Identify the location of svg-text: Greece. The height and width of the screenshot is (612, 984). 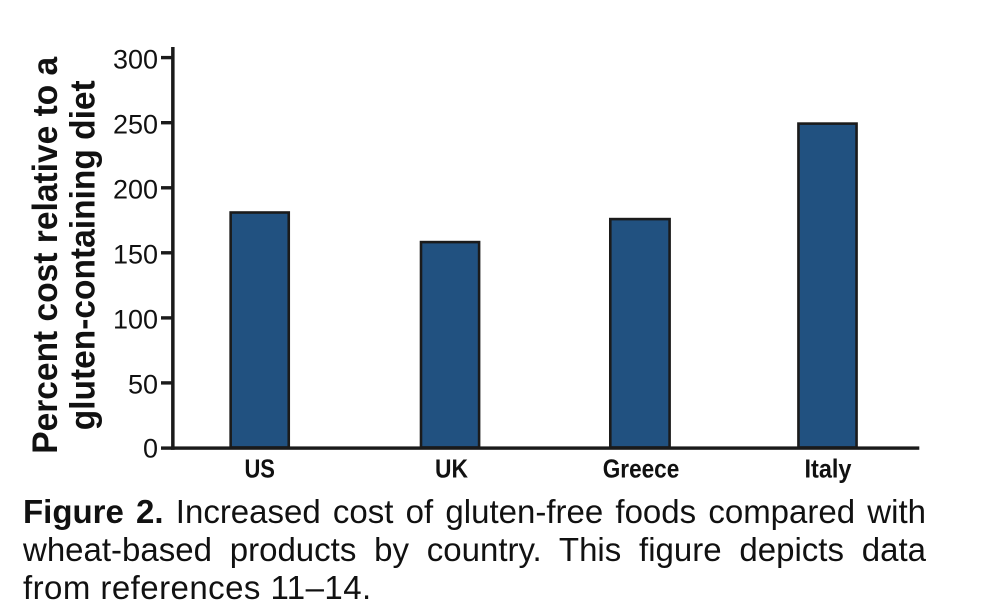
(641, 469).